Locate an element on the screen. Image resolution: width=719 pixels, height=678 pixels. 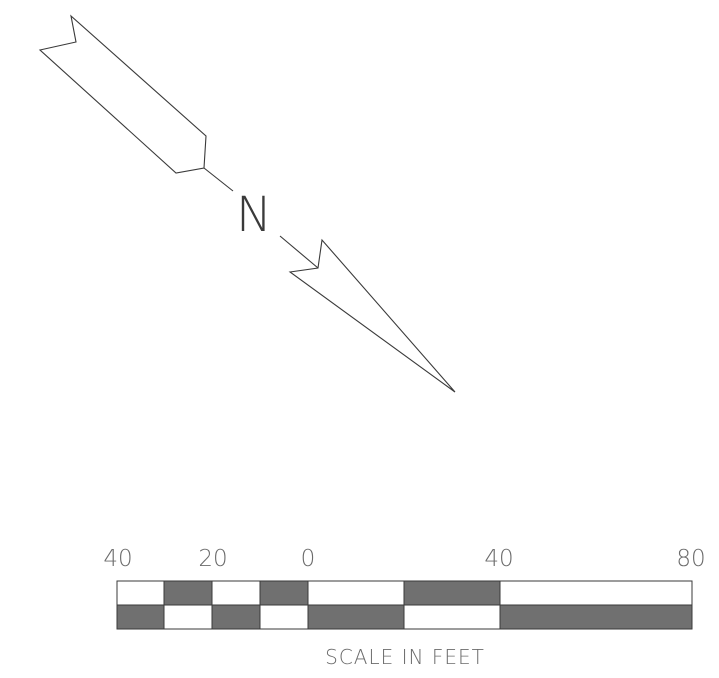
north-arrow-head is located at coordinates (372, 315).